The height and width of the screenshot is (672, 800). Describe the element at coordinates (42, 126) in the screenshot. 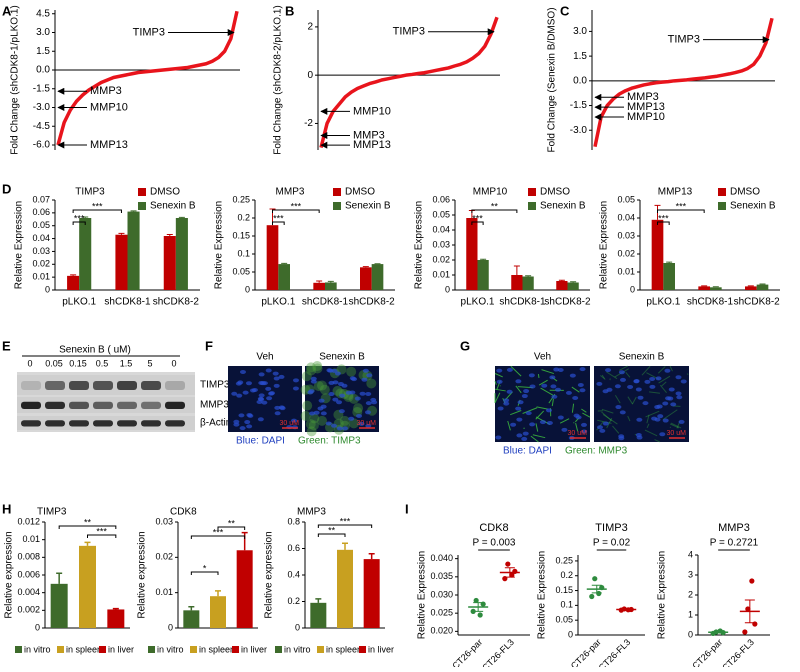

I see `y-tick-label: -4.5` at that location.